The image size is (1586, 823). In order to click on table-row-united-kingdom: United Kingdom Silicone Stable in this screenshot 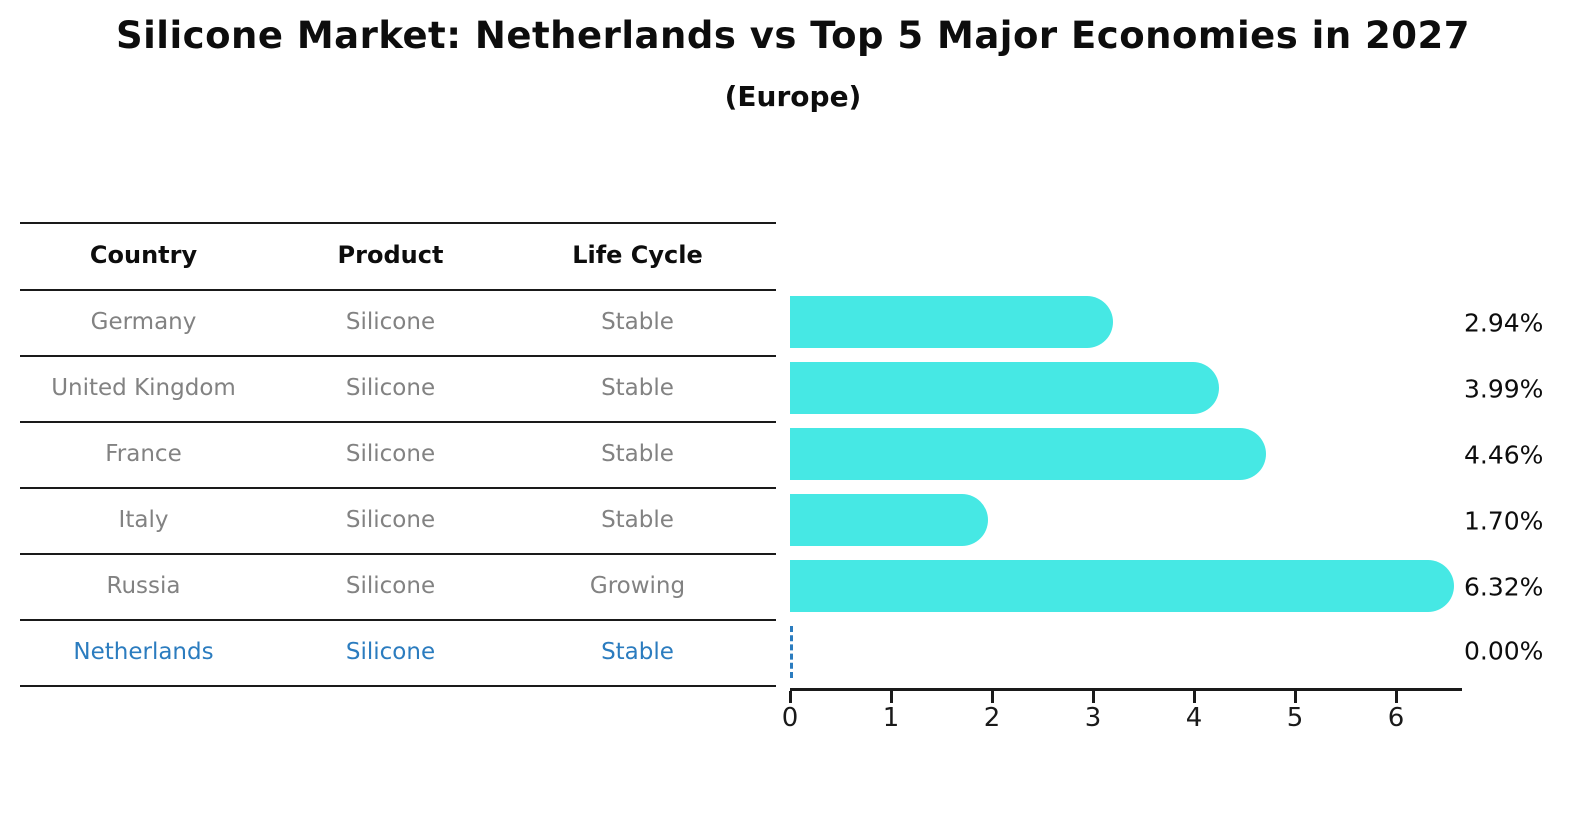, I will do `click(398, 388)`.